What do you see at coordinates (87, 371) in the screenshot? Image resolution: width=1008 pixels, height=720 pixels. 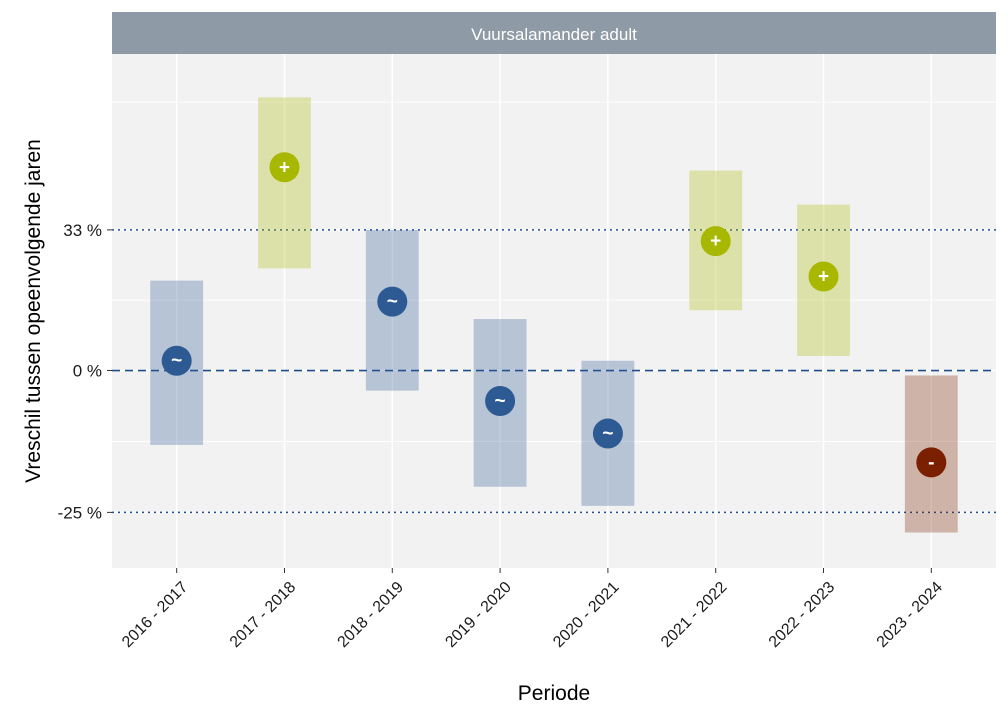 I see `y-tick-label: 0 %` at bounding box center [87, 371].